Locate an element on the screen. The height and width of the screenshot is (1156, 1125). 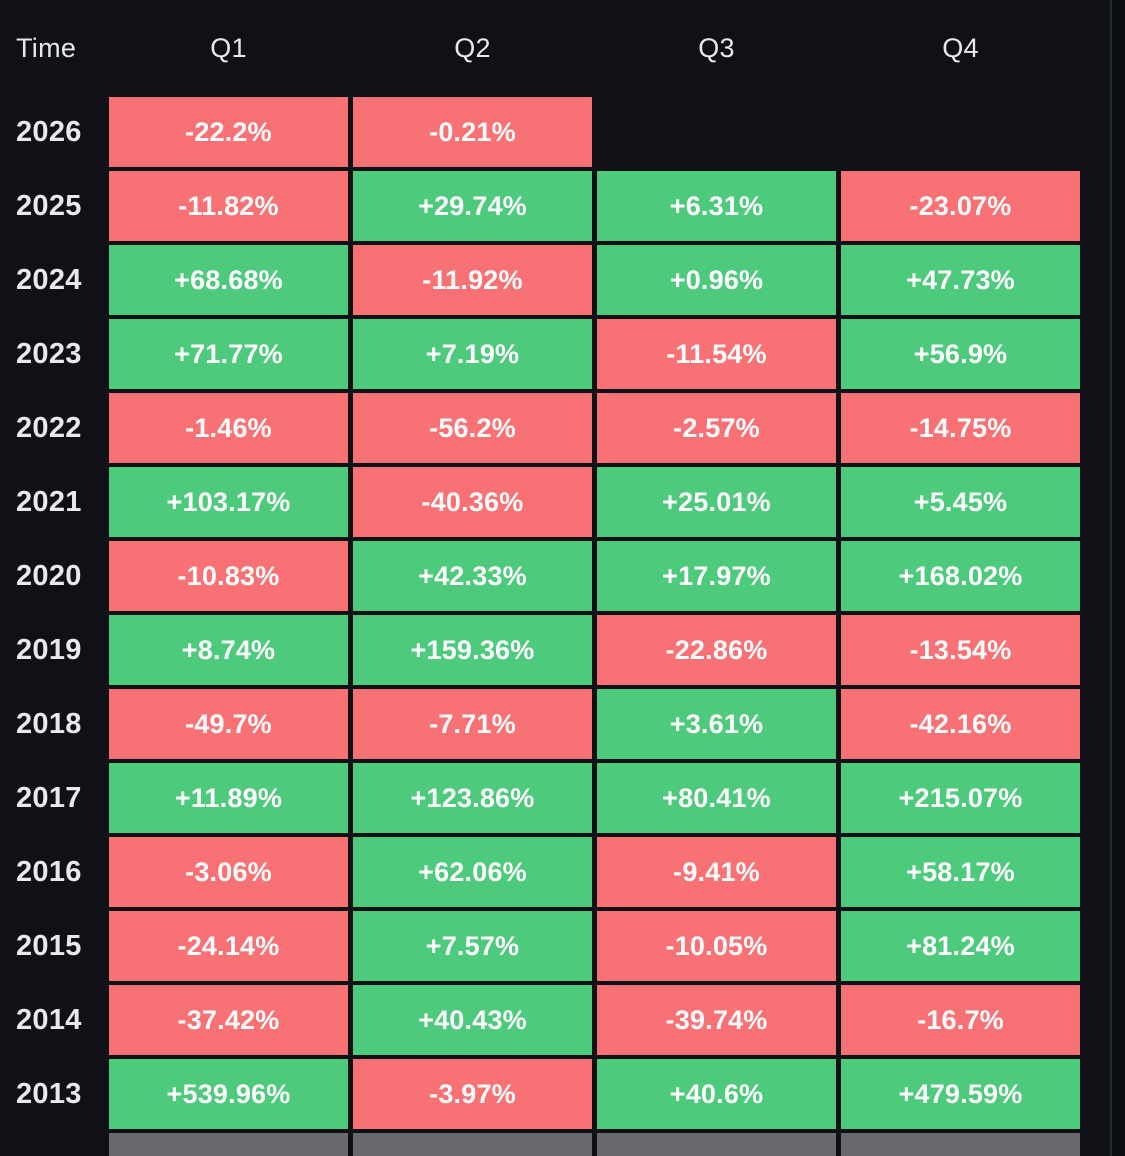
table-header: Time Q1 Q2 Q3 Q4 is located at coordinates (562, 48).